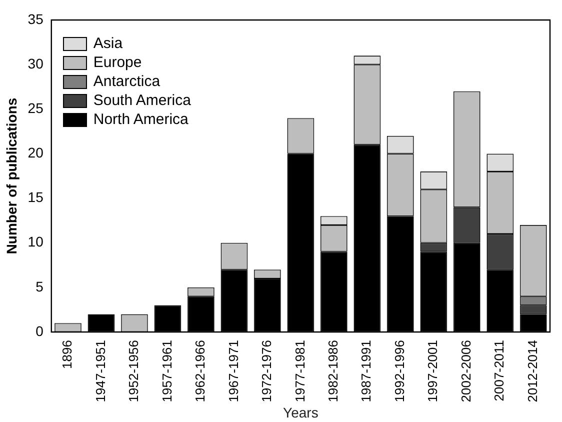 This screenshot has width=562, height=422. Describe the element at coordinates (134, 371) in the screenshot. I see `x-tick-label: 1952-1956` at that location.